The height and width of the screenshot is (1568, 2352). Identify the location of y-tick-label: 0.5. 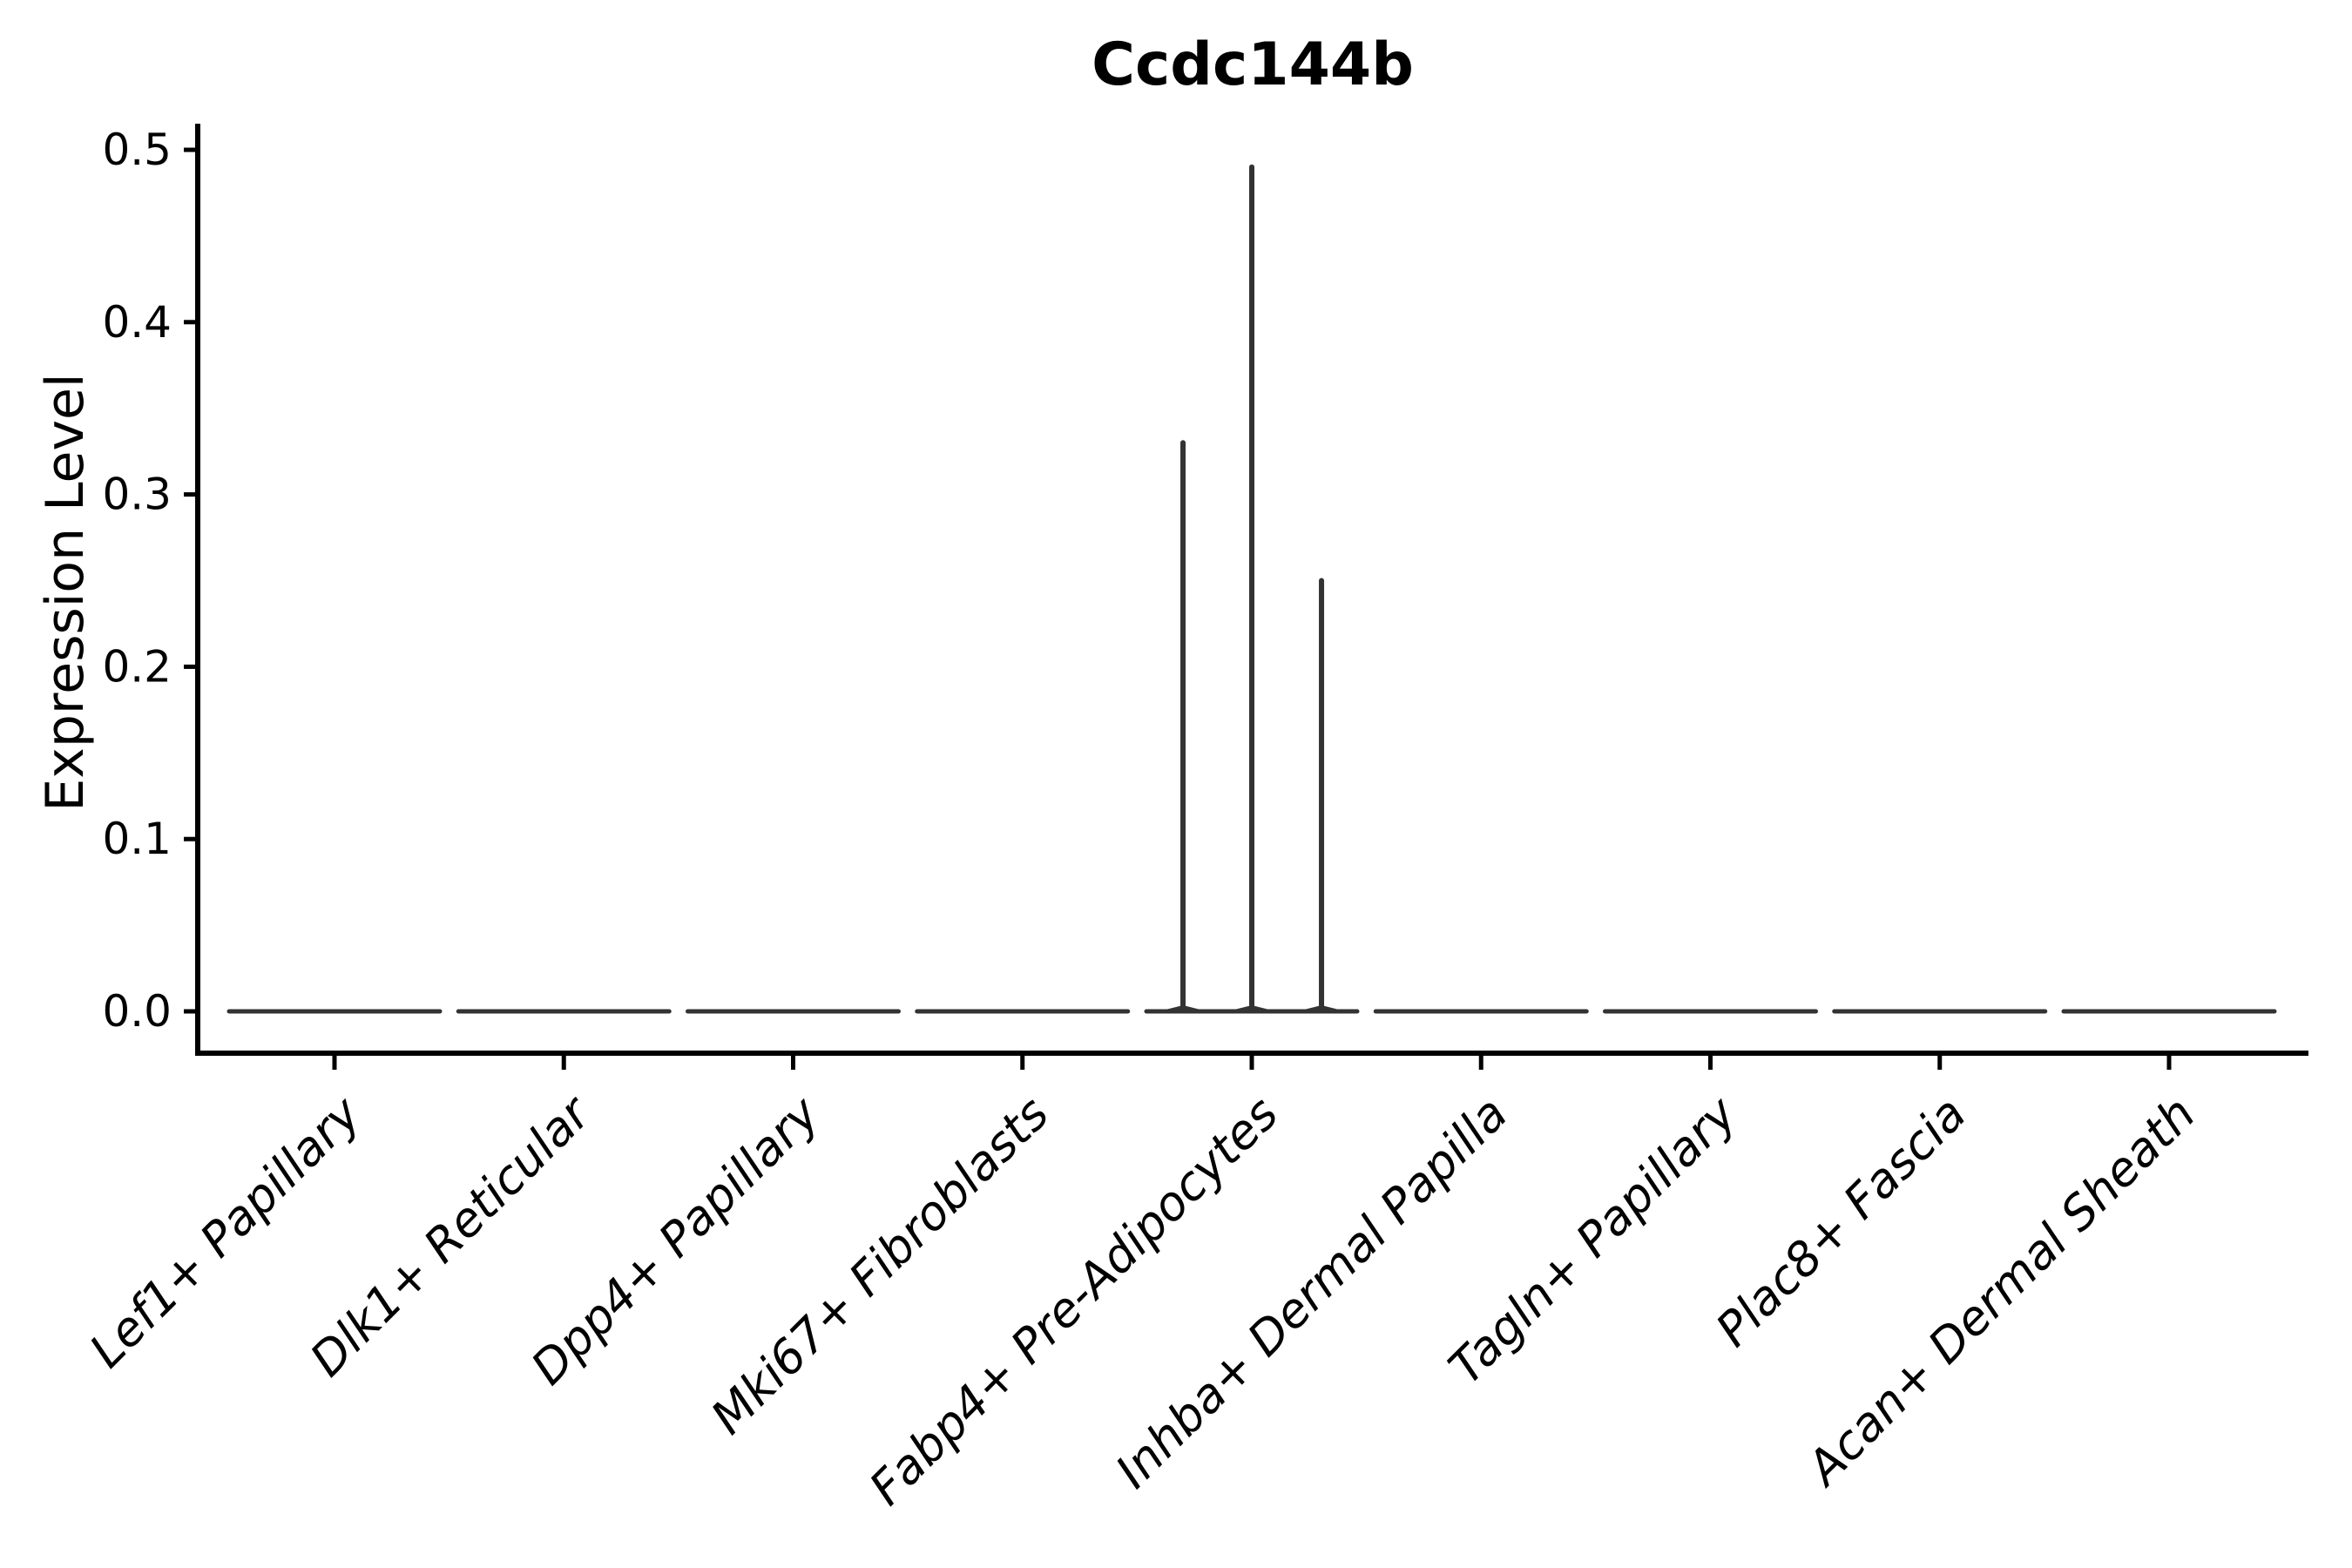
(137, 150).